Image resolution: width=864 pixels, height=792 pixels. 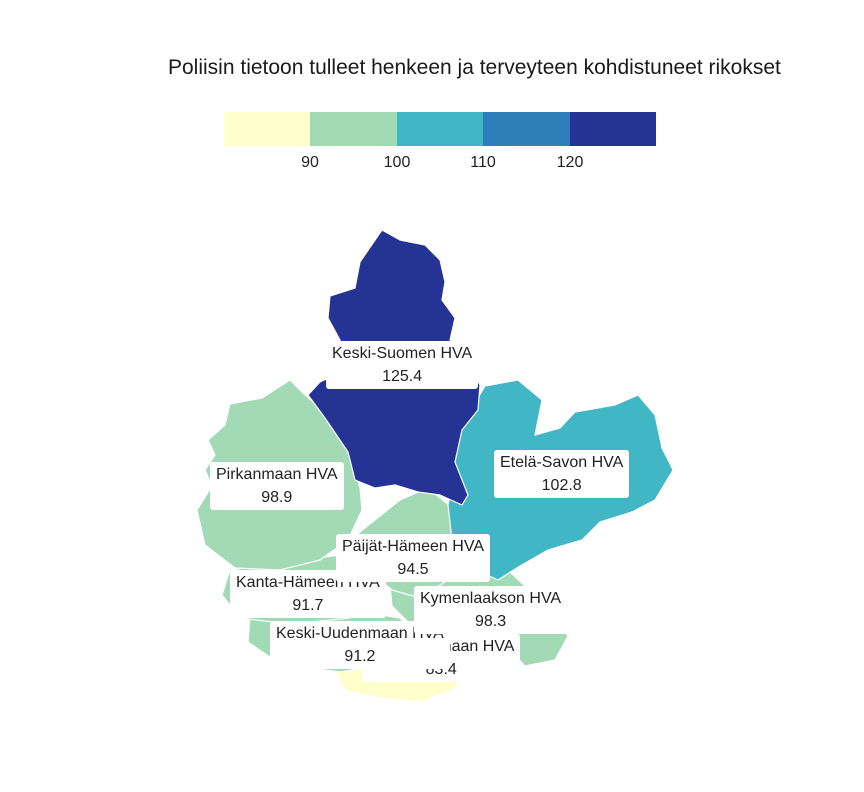 What do you see at coordinates (413, 558) in the screenshot?
I see `label-paijat-hame: Päijät-Hämeen HVA 94.5` at bounding box center [413, 558].